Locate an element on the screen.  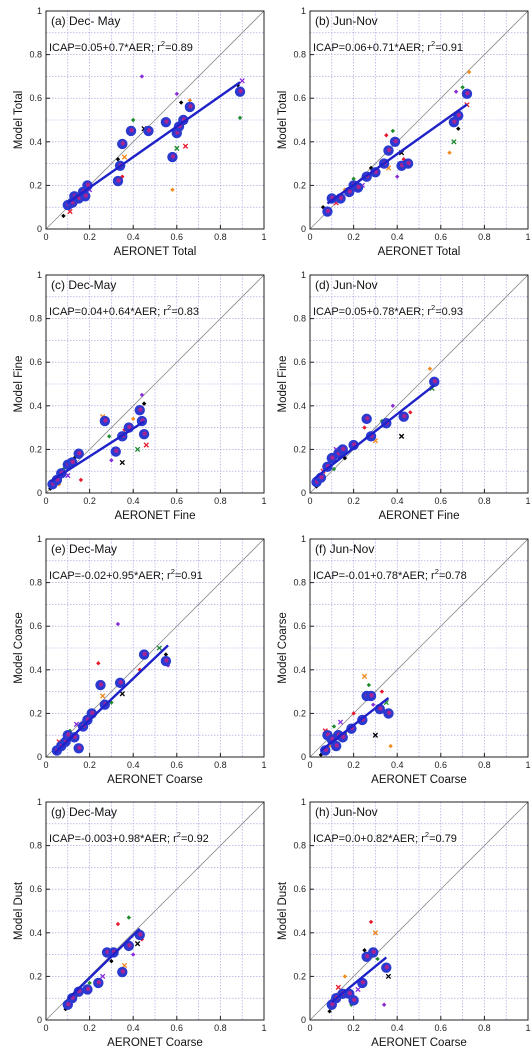
x-axis-label: AERONET Total is located at coordinates (155, 252).